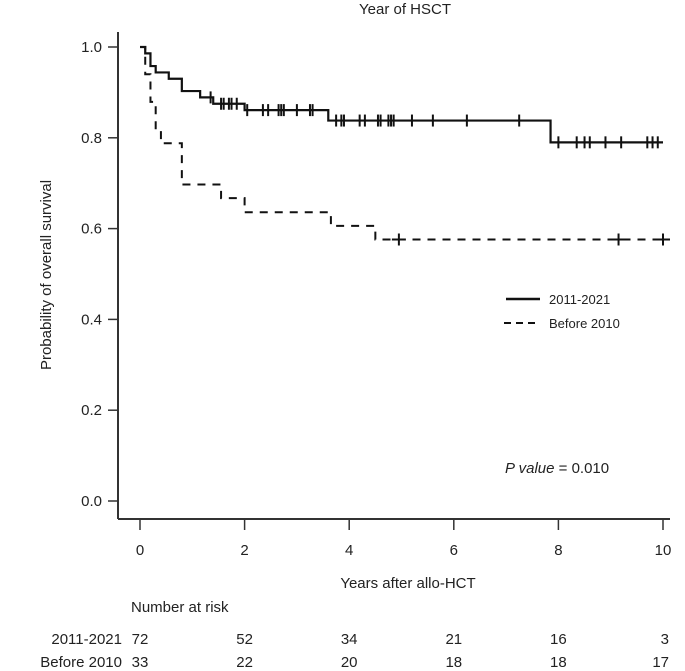  What do you see at coordinates (86, 639) in the screenshot?
I see `risk-row-label: 2011-2021` at bounding box center [86, 639].